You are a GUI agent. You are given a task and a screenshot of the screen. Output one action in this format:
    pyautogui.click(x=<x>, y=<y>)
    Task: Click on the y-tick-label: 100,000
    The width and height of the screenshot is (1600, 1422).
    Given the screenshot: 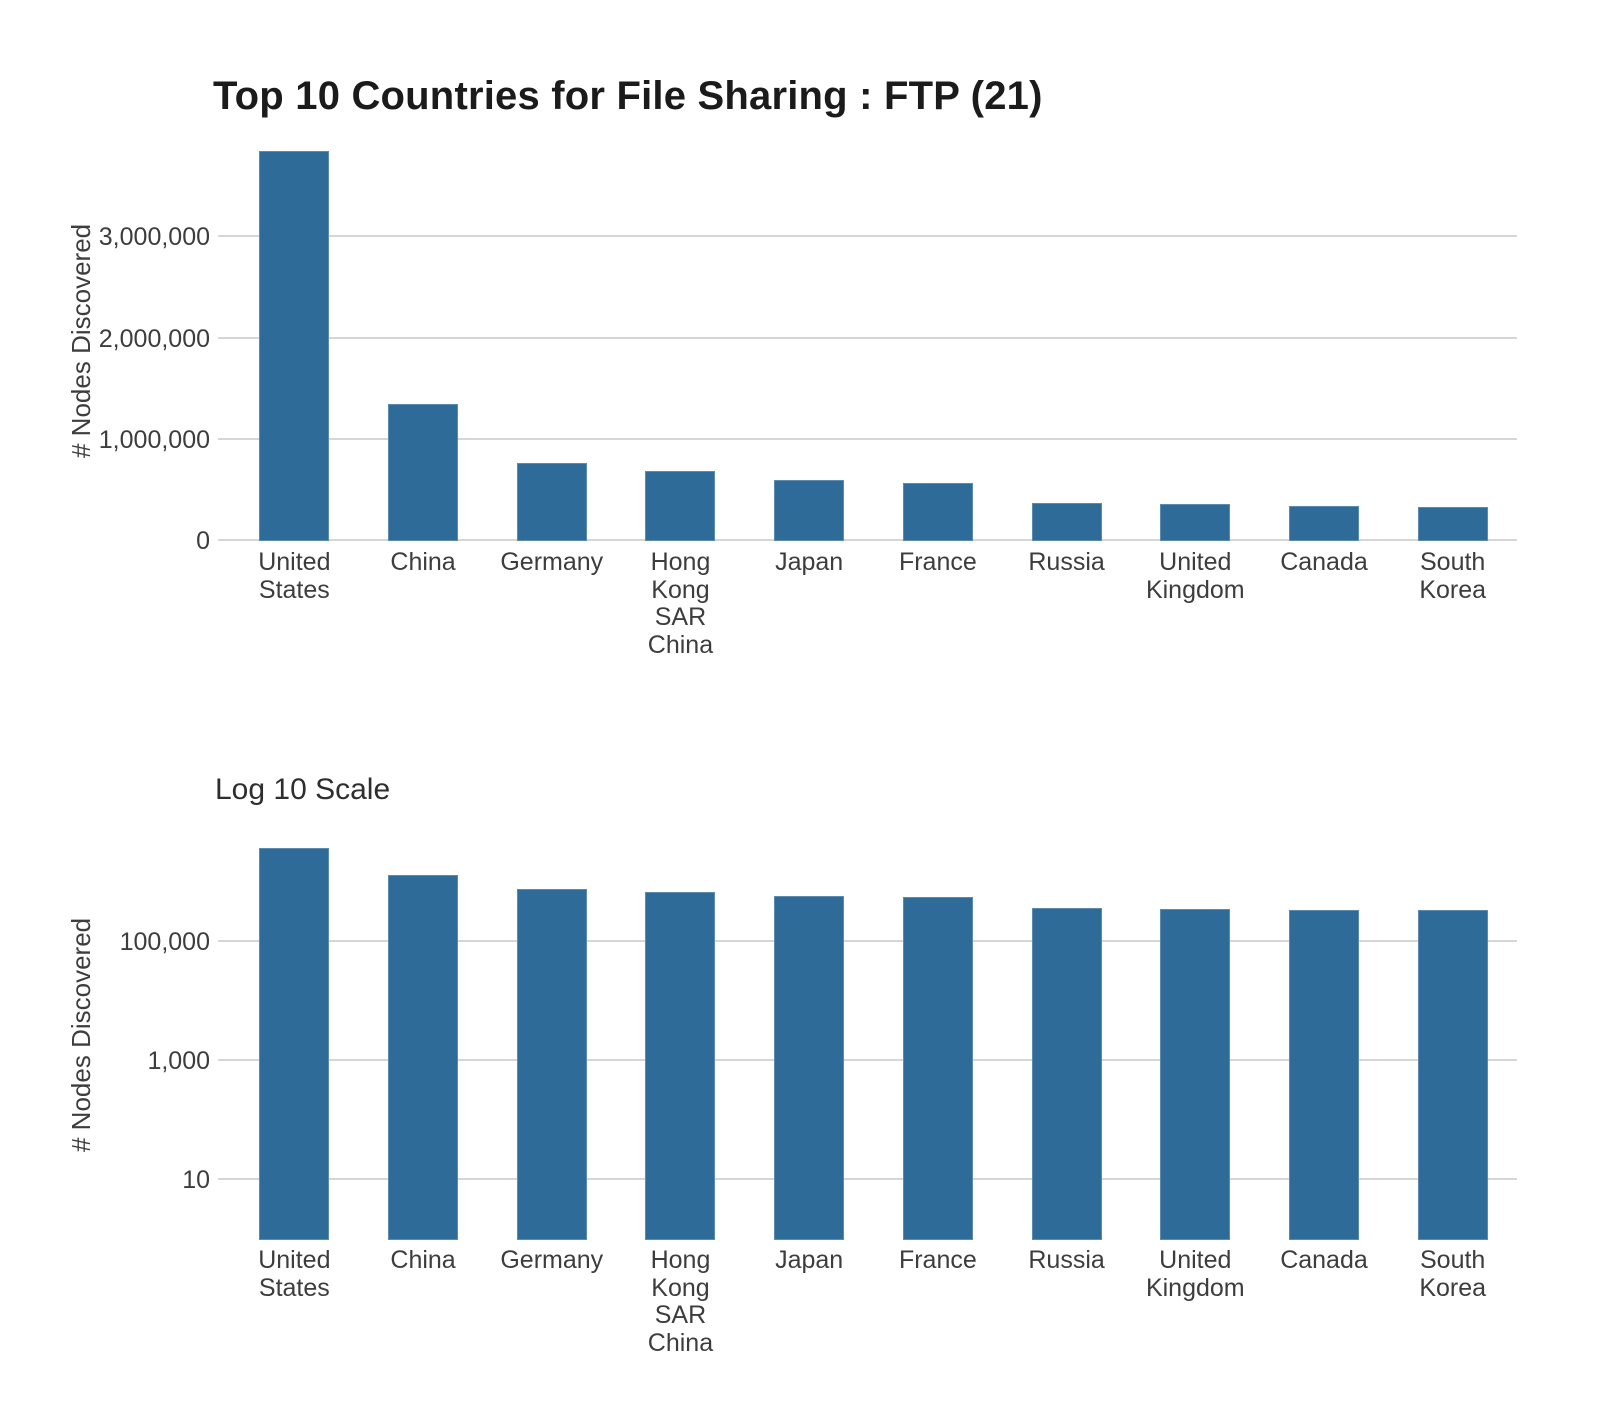 What is the action you would take?
    pyautogui.click(x=164, y=942)
    